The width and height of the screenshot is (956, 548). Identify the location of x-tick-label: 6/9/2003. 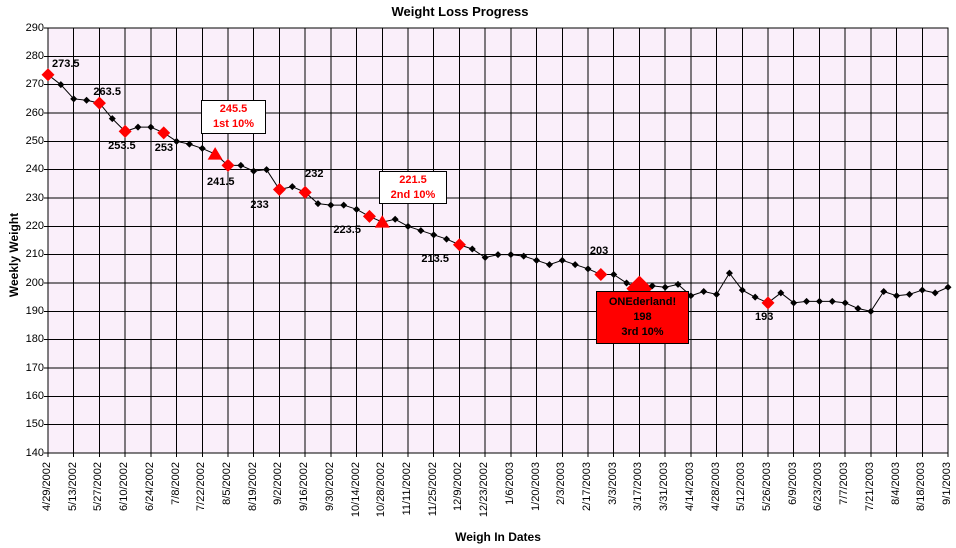
(793, 481).